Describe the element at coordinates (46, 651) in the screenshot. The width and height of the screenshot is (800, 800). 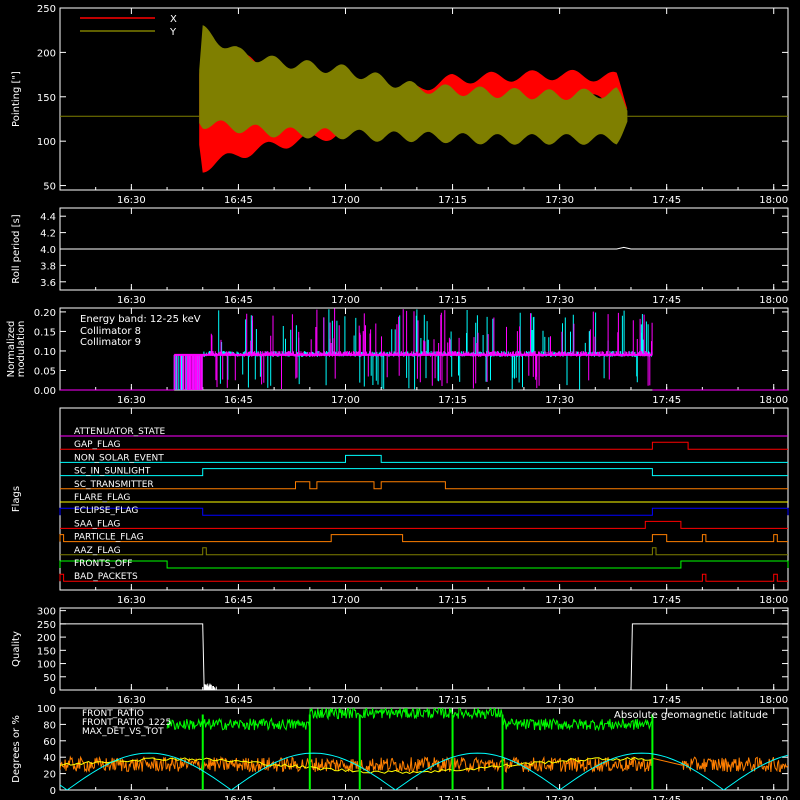
I see `y-tick-label: 150` at that location.